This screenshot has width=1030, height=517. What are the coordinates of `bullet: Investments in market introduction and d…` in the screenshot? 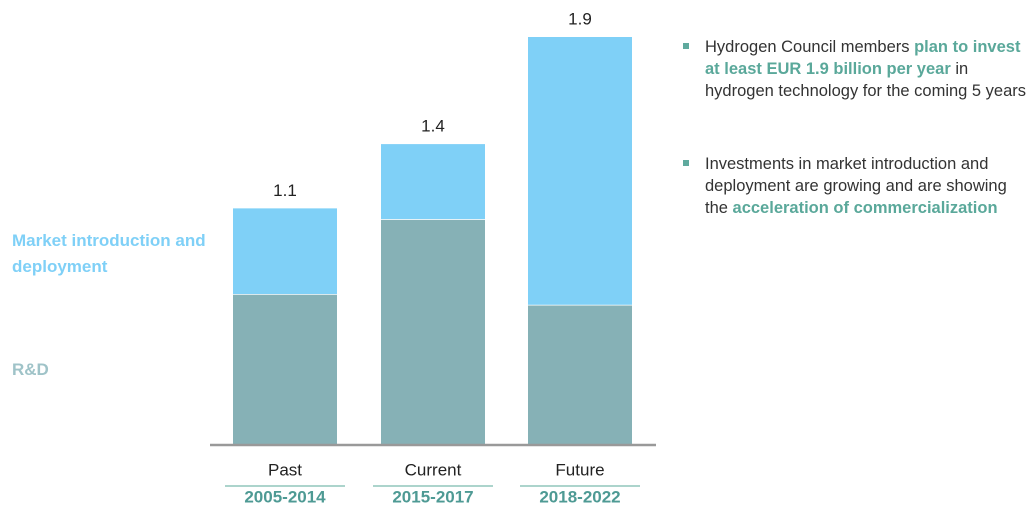 It's located at (855, 186).